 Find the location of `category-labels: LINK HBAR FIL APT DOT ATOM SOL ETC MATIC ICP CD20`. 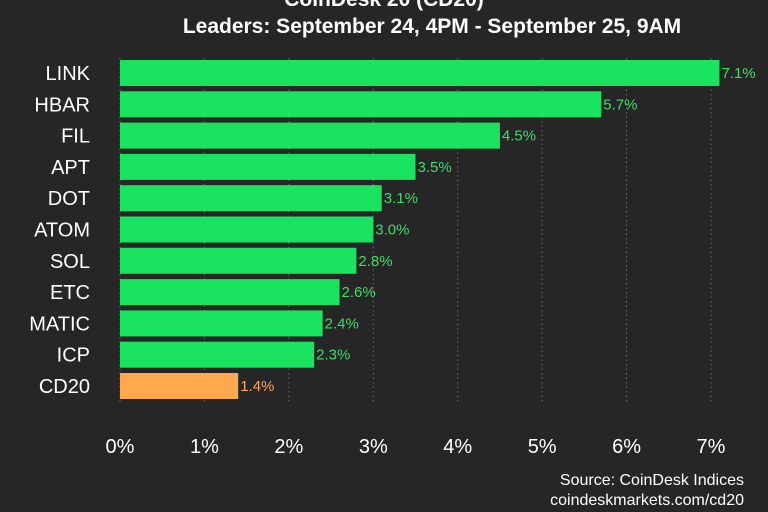

category-labels: LINK HBAR FIL APT DOT ATOM SOL ETC MATIC ICP CD20 is located at coordinates (59, 230).